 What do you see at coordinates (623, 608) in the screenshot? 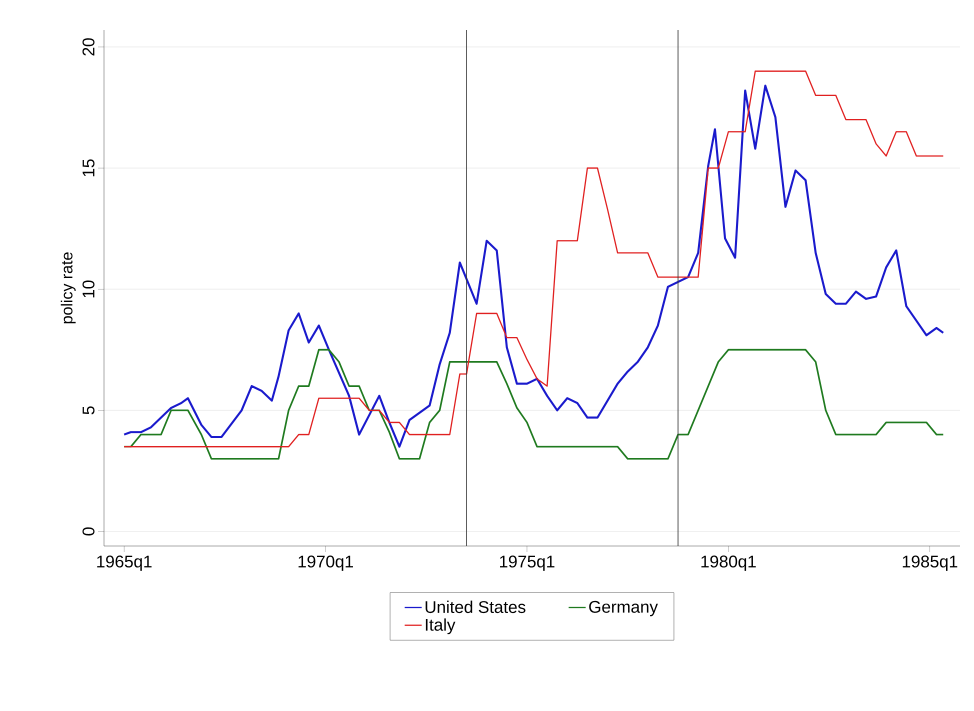
I see `legend-label: Germany` at bounding box center [623, 608].